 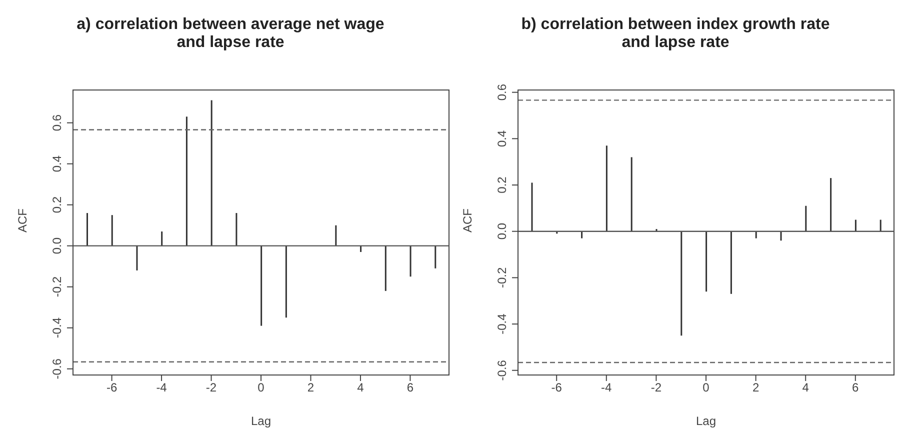 What do you see at coordinates (231, 33) in the screenshot?
I see `chart-title: a) correlation between average net wage and lapse rate` at bounding box center [231, 33].